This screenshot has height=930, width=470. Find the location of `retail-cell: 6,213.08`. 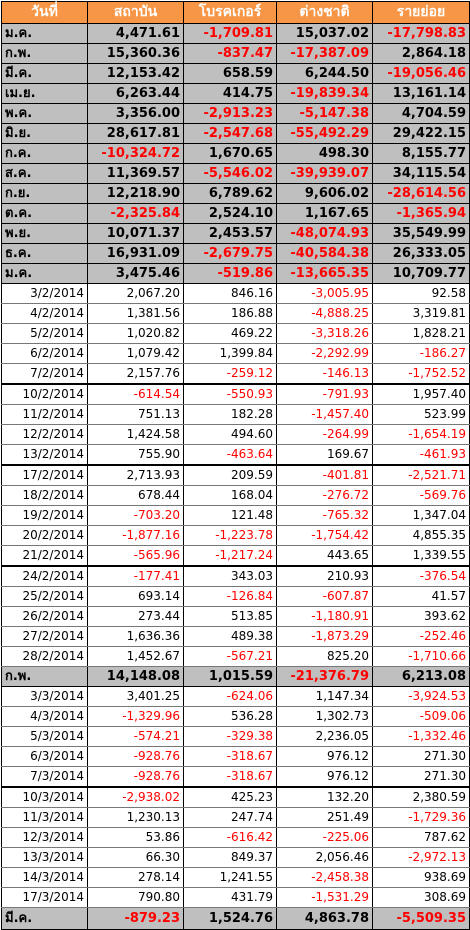

retail-cell: 6,213.08 is located at coordinates (421, 676).